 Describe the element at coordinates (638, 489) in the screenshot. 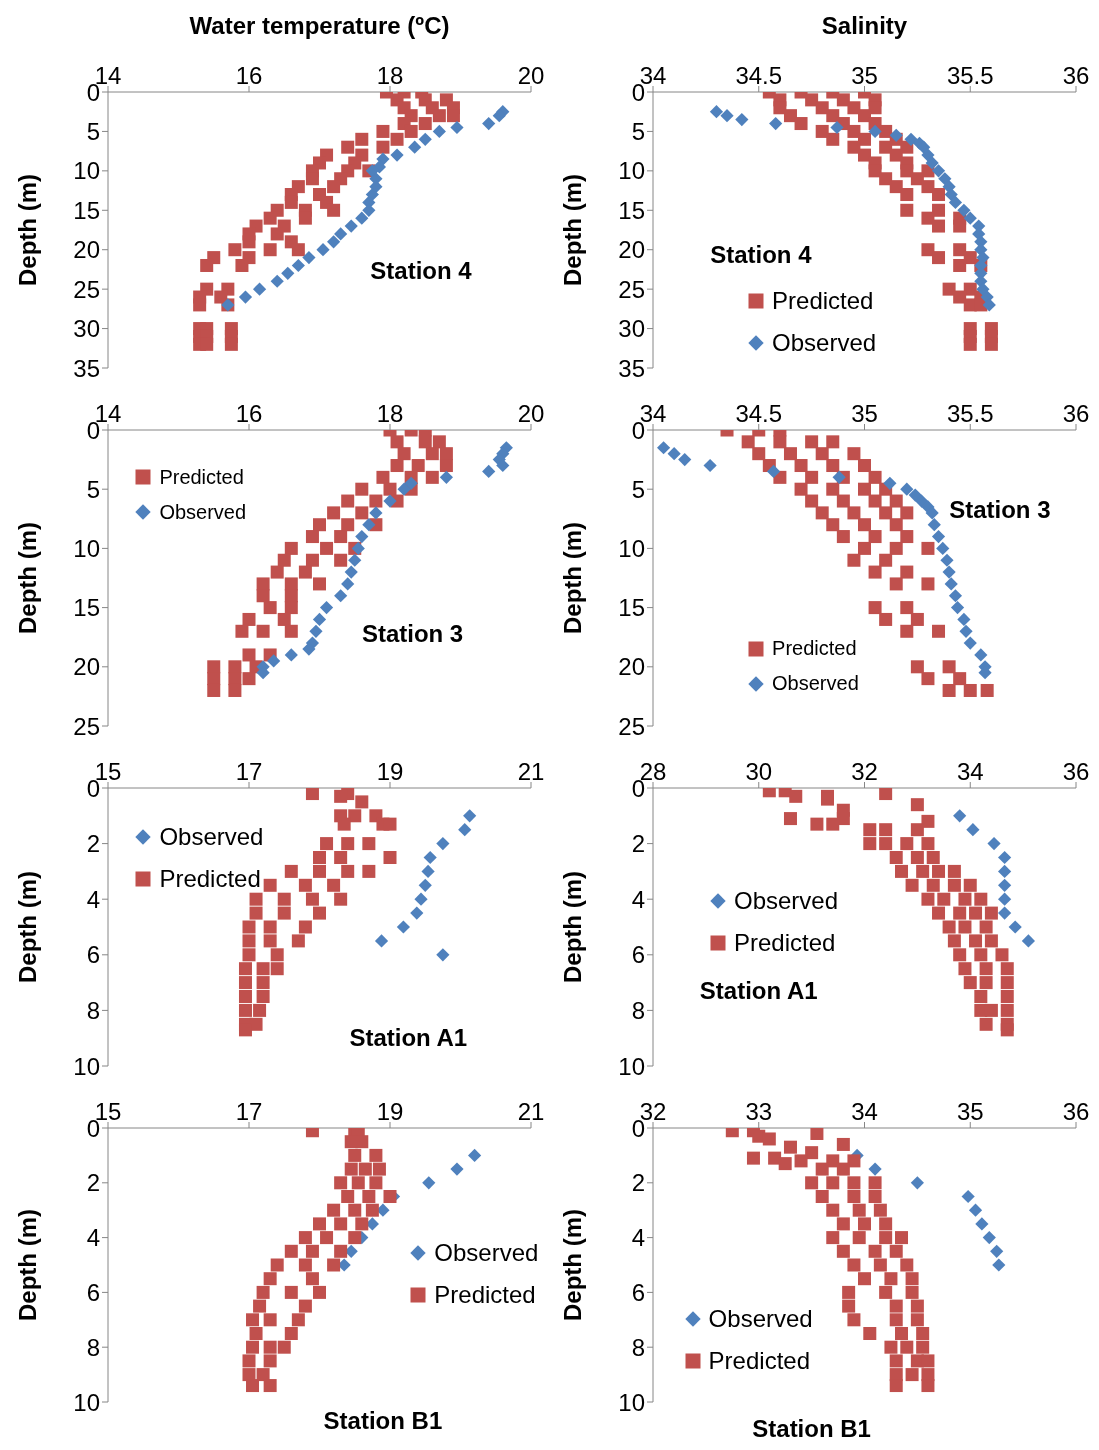

I see `y-tick-label: 5` at that location.